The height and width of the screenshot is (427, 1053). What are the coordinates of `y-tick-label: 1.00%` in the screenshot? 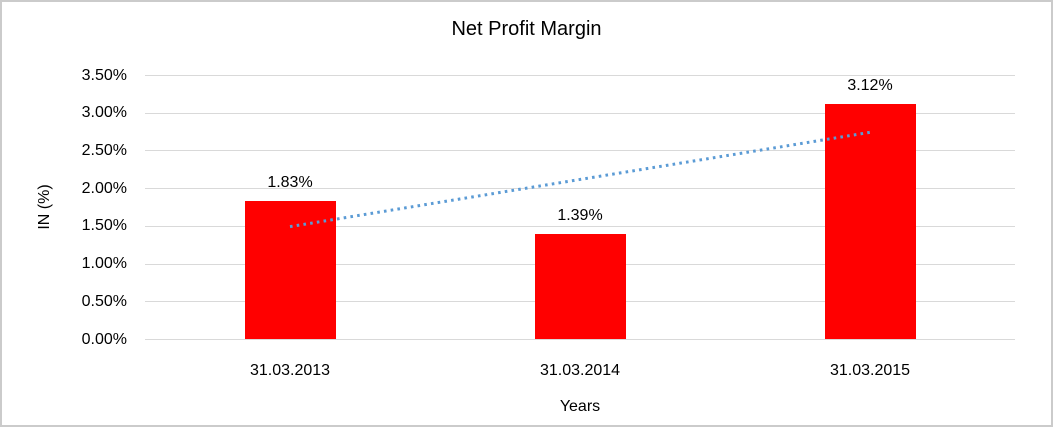 It's located at (104, 264).